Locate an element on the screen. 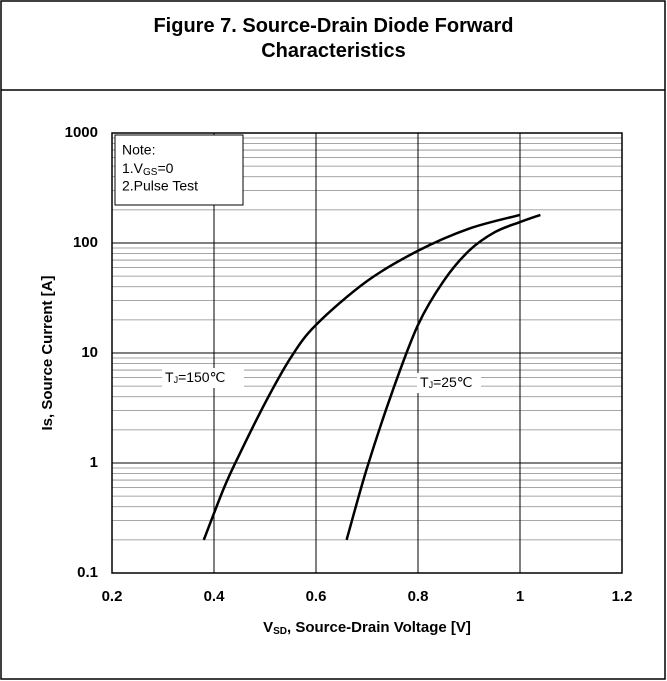 This screenshot has width=667, height=681. x-axis-label: VSD, Source-Drain Voltage [V] is located at coordinates (367, 628).